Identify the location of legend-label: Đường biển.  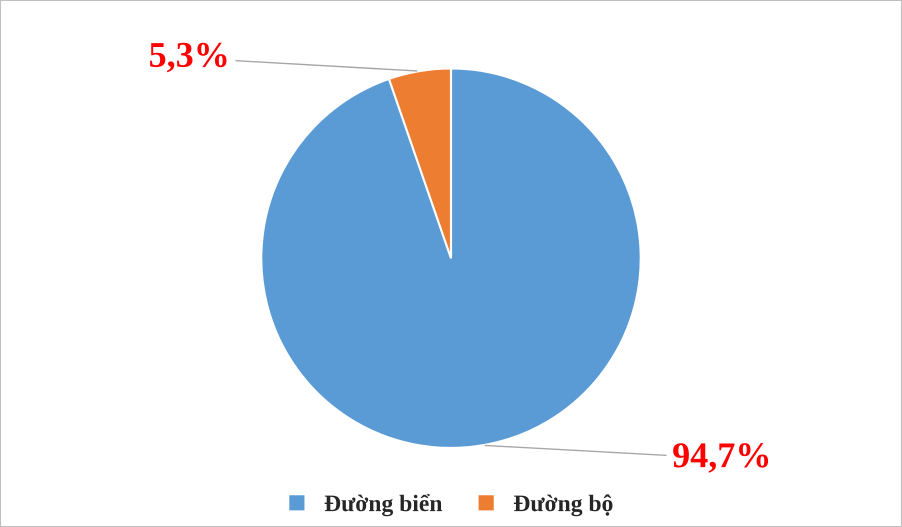
(383, 505).